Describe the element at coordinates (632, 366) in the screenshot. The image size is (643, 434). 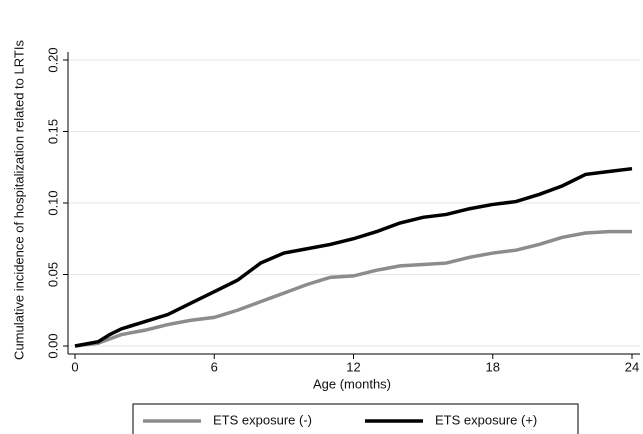
I see `x-tick-label: 24` at that location.